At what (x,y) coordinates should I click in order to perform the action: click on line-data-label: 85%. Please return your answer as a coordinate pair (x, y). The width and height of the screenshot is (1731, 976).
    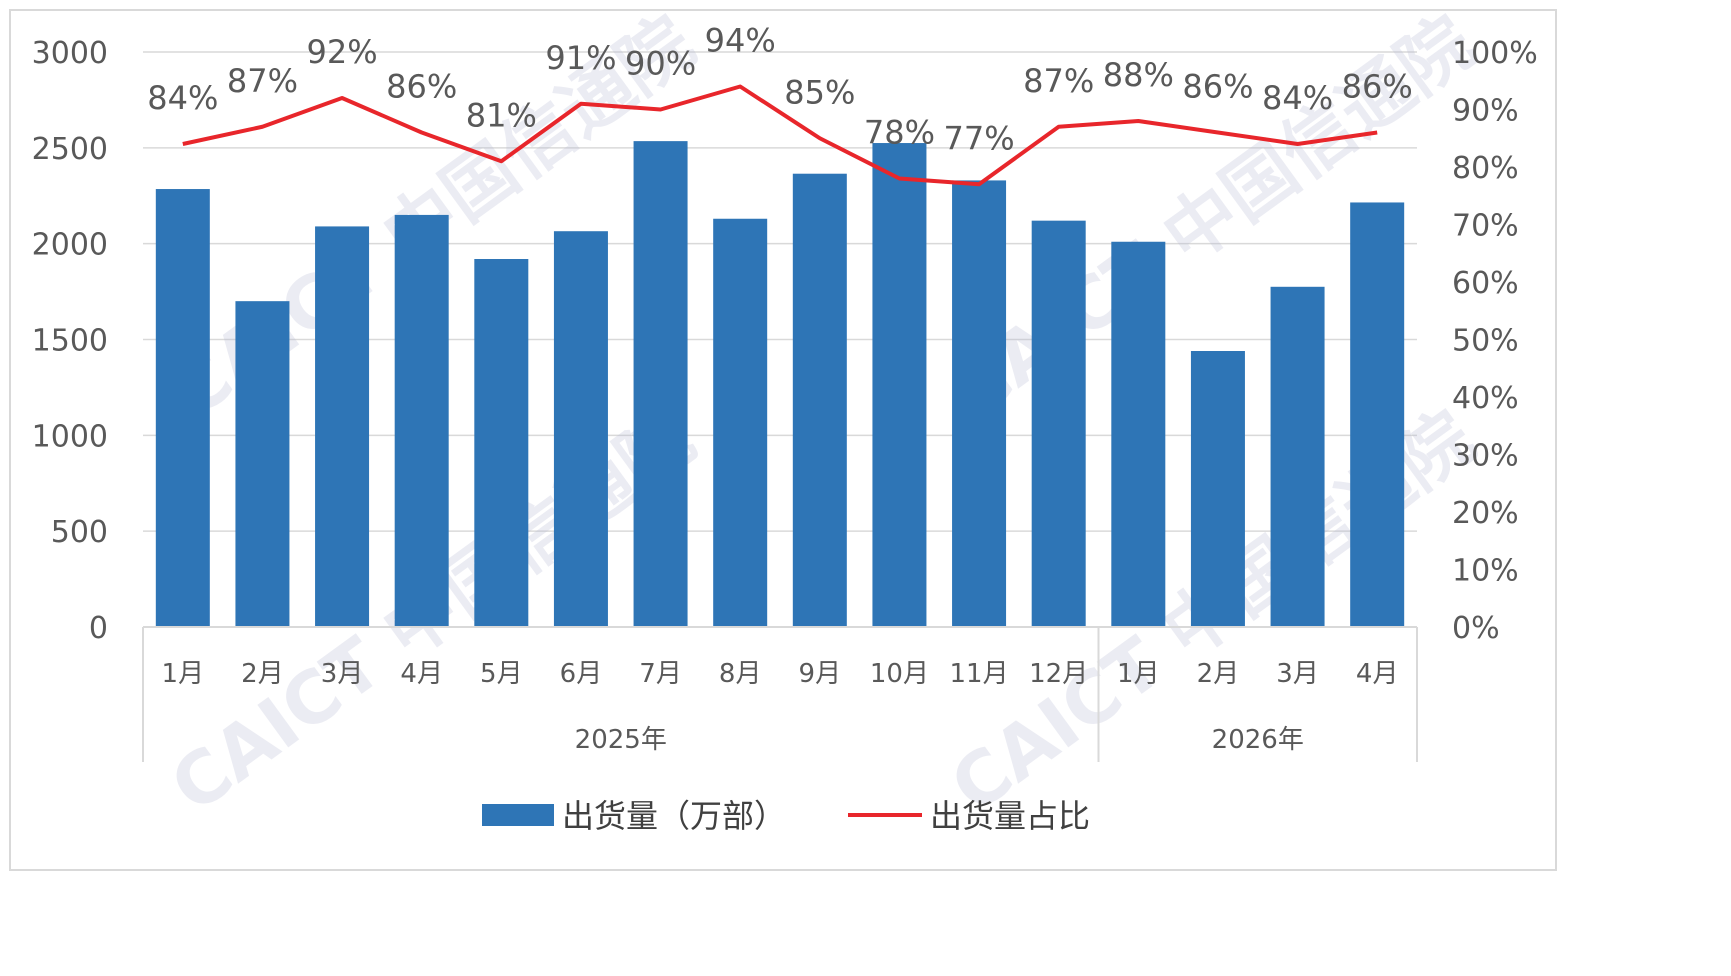
    Looking at the image, I should click on (819, 92).